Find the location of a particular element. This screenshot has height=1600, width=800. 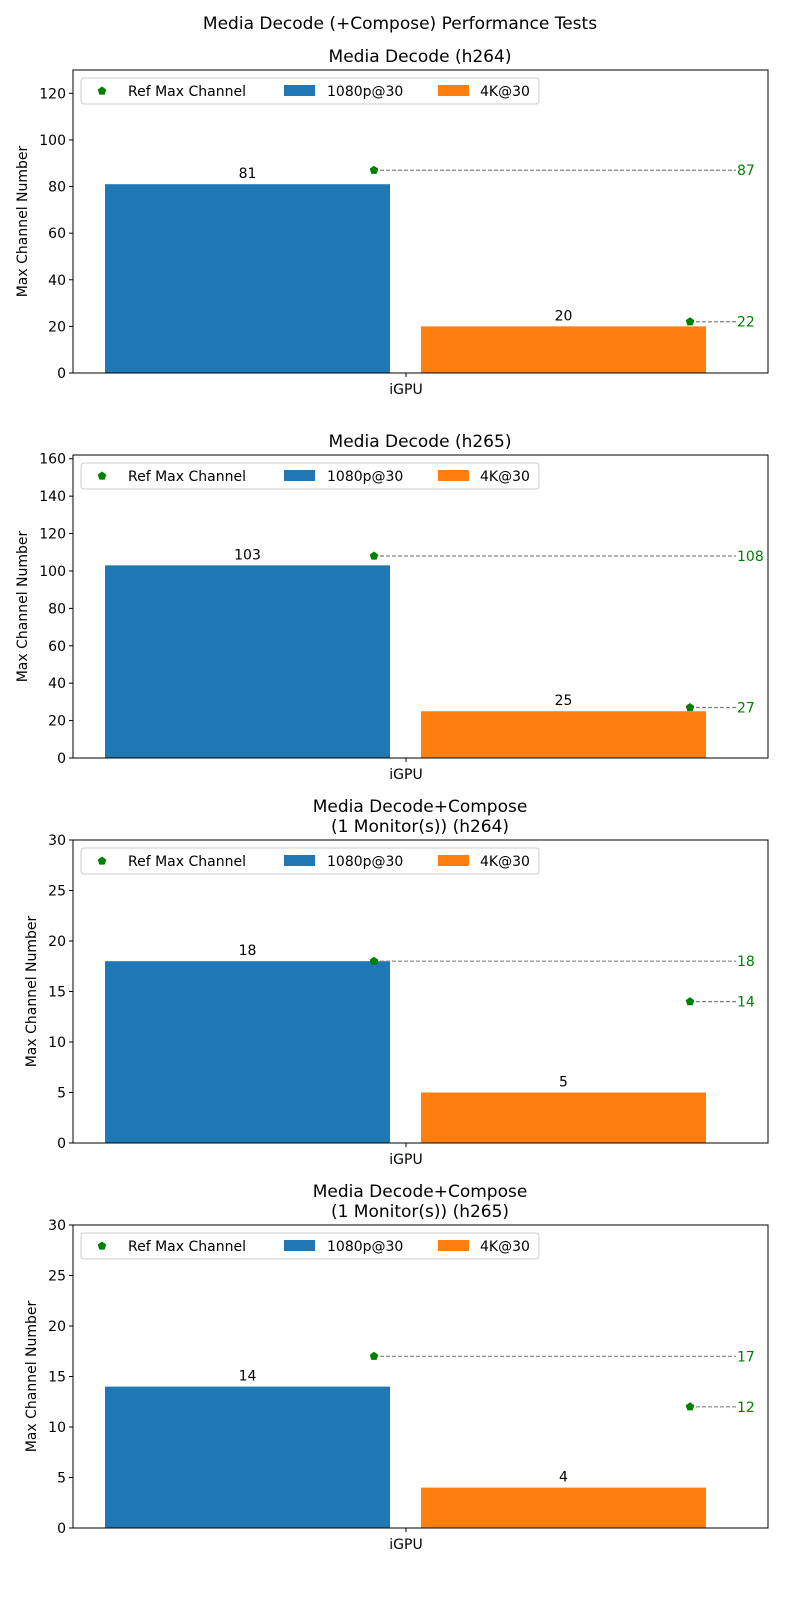

y-tick-label: 140 is located at coordinates (52, 497).